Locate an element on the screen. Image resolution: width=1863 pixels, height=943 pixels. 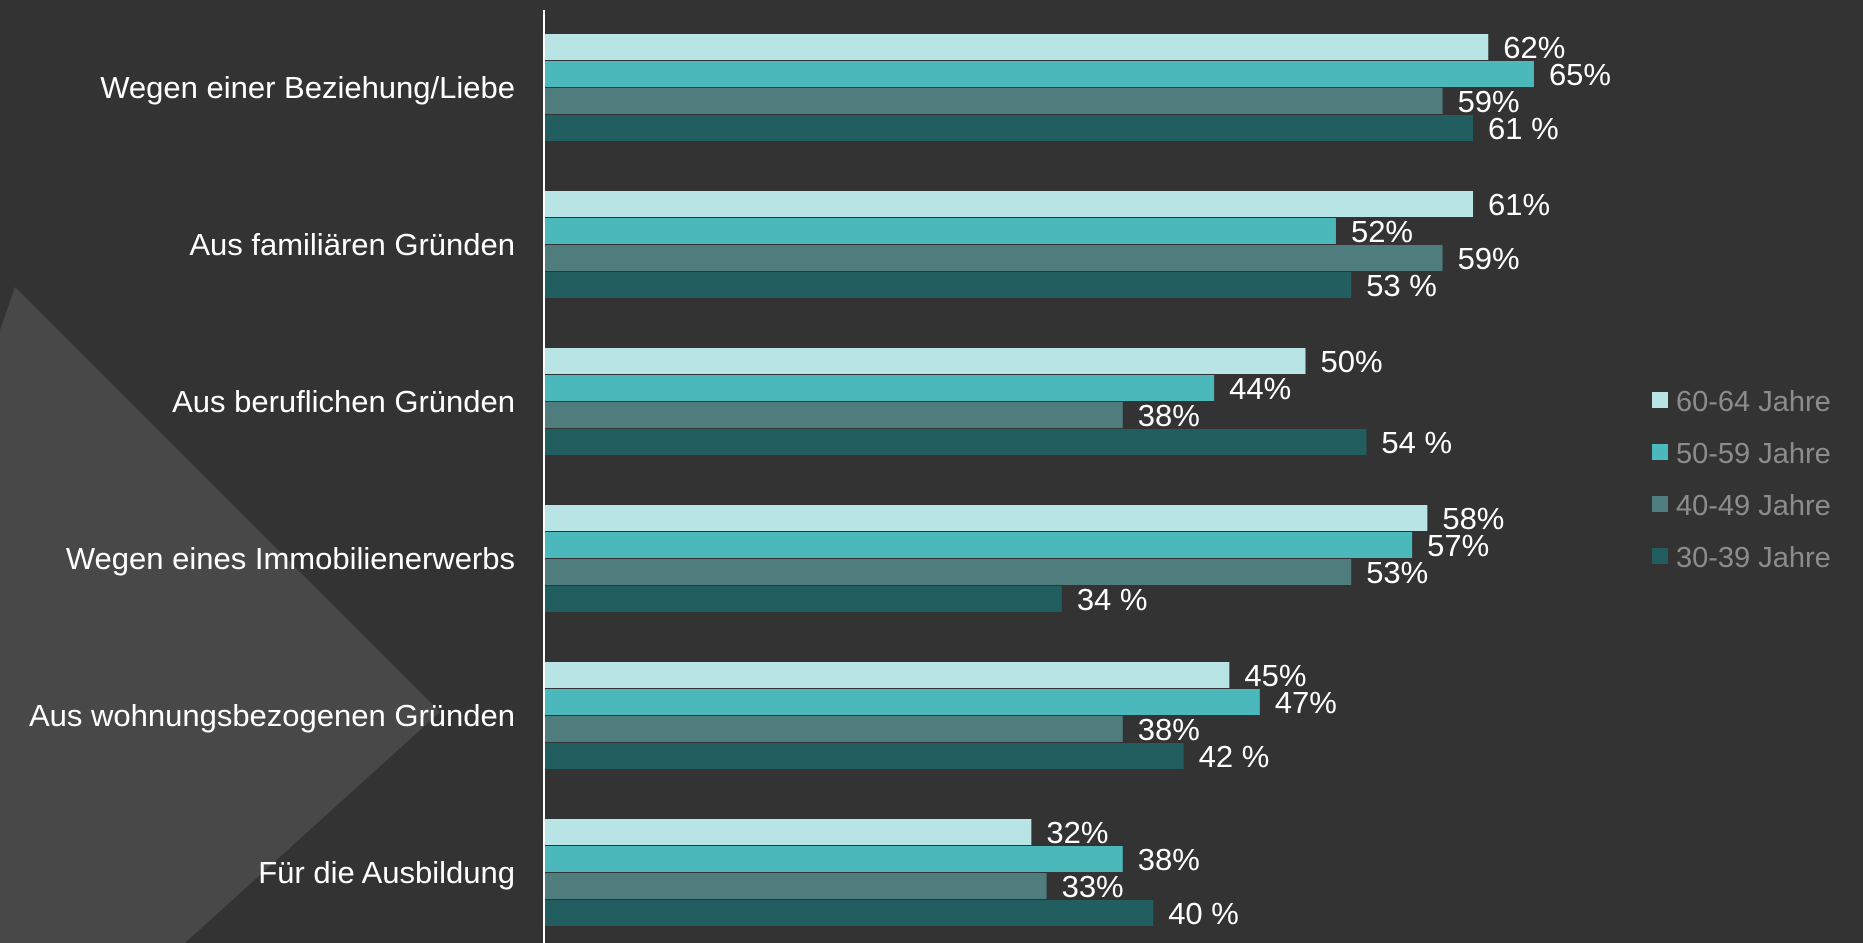
data-label-3-1: 50% is located at coordinates (1352, 361).